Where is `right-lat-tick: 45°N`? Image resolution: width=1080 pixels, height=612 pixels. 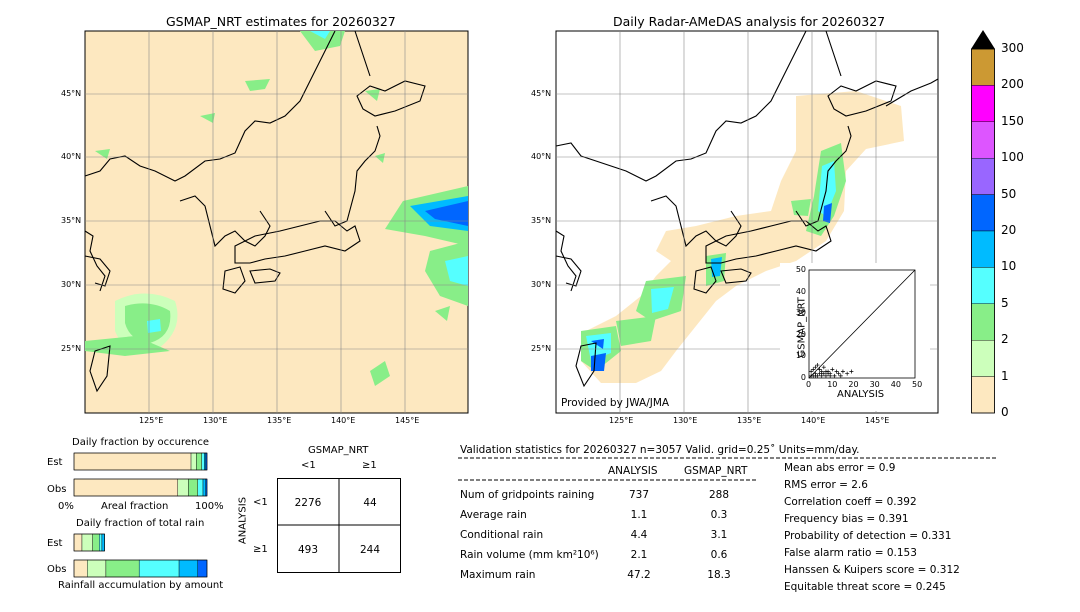 right-lat-tick: 45°N is located at coordinates (541, 93).